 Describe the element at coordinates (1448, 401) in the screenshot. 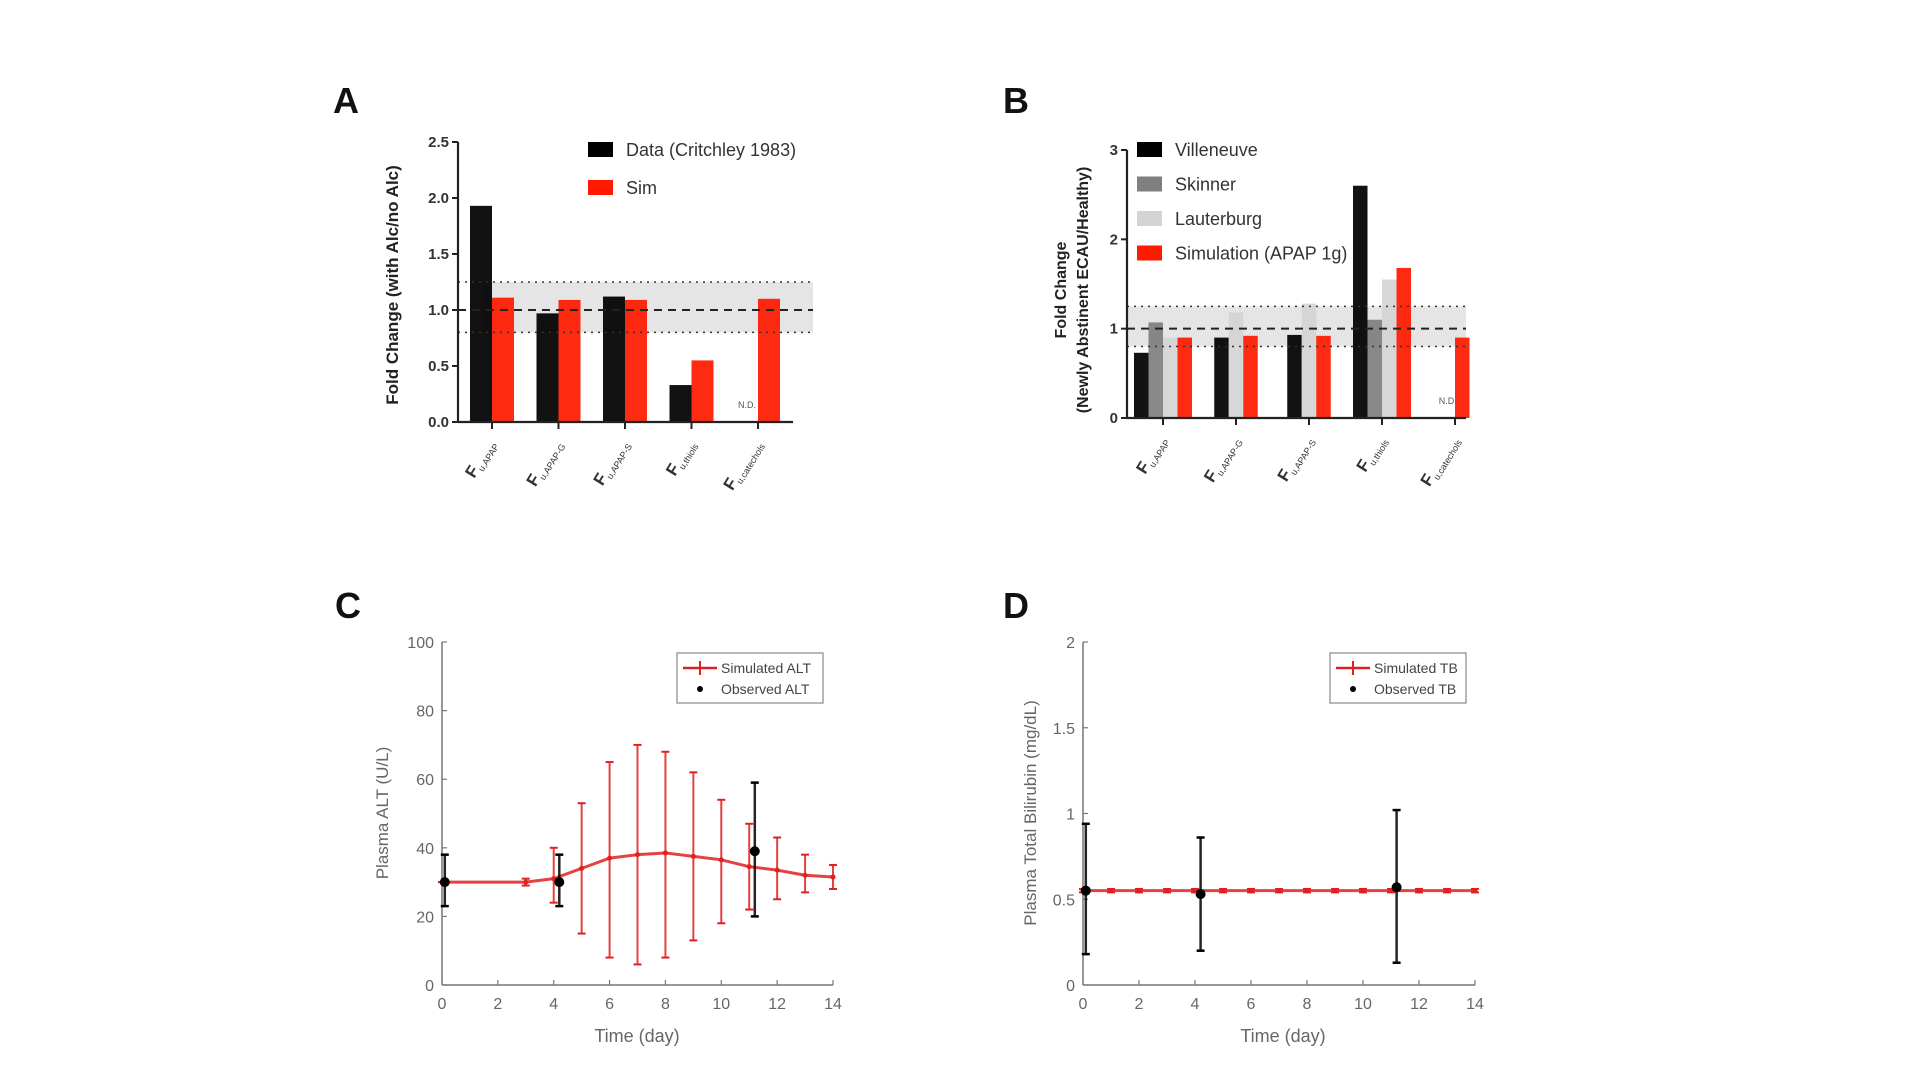

I see `b-nd-label: N.D.` at that location.